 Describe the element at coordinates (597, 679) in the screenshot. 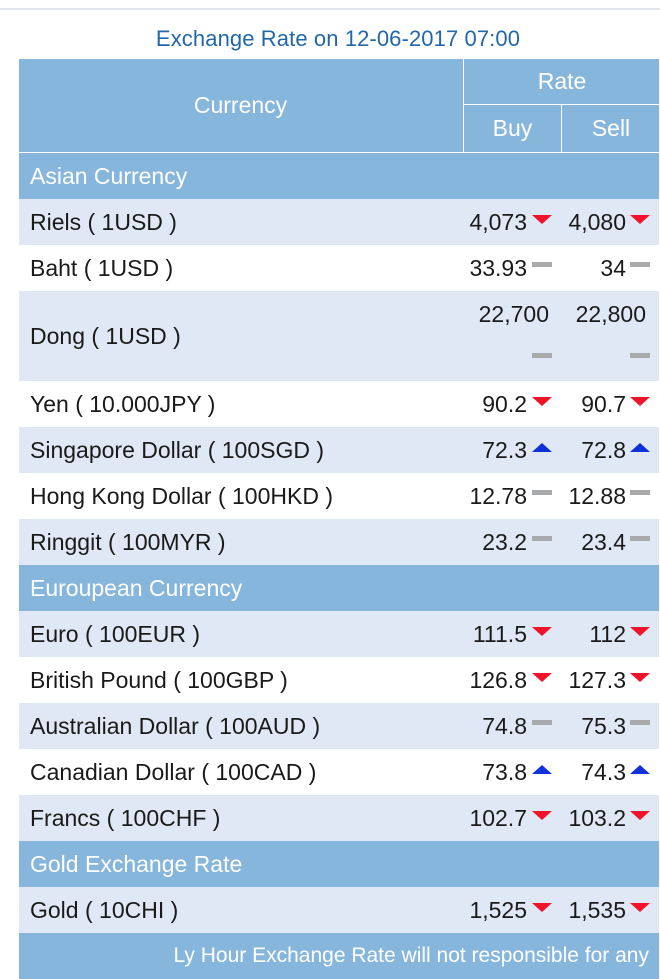

I see `sell-value: 127.3` at that location.